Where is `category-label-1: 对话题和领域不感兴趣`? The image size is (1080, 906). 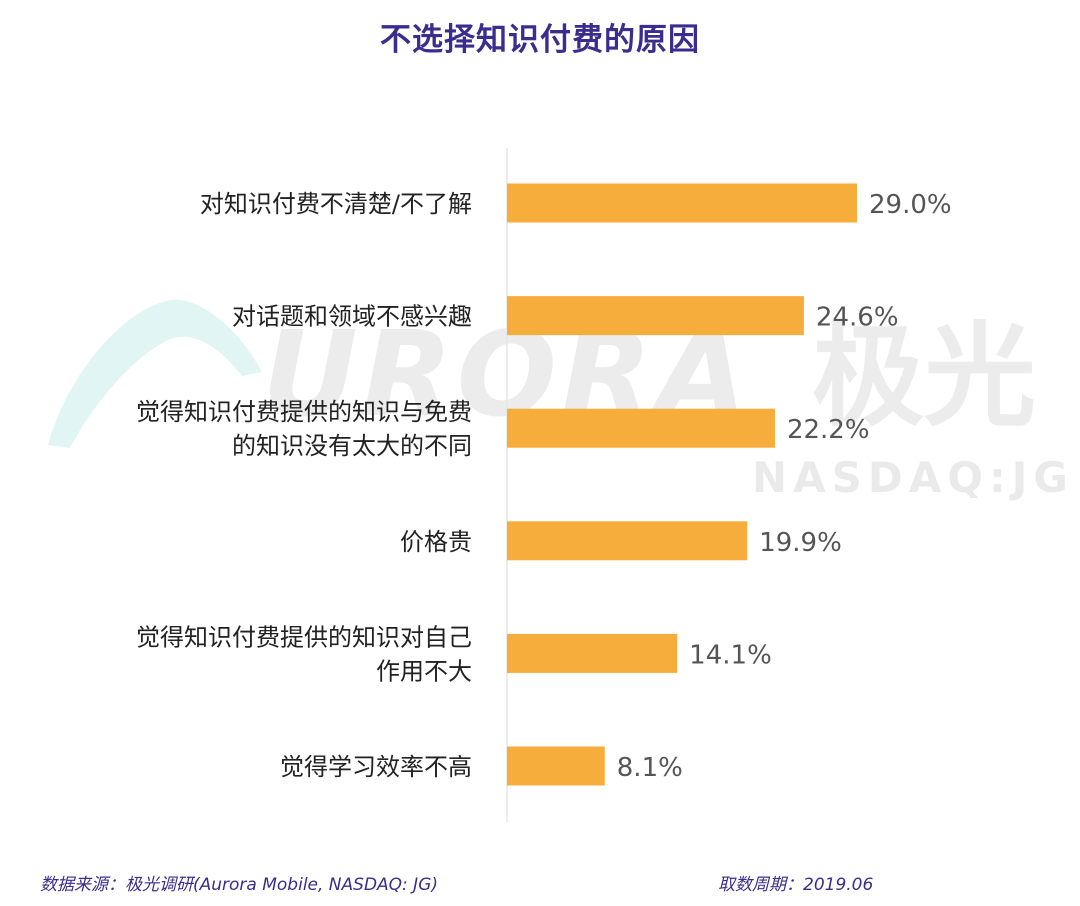 category-label-1: 对话题和领域不感兴趣 is located at coordinates (352, 317).